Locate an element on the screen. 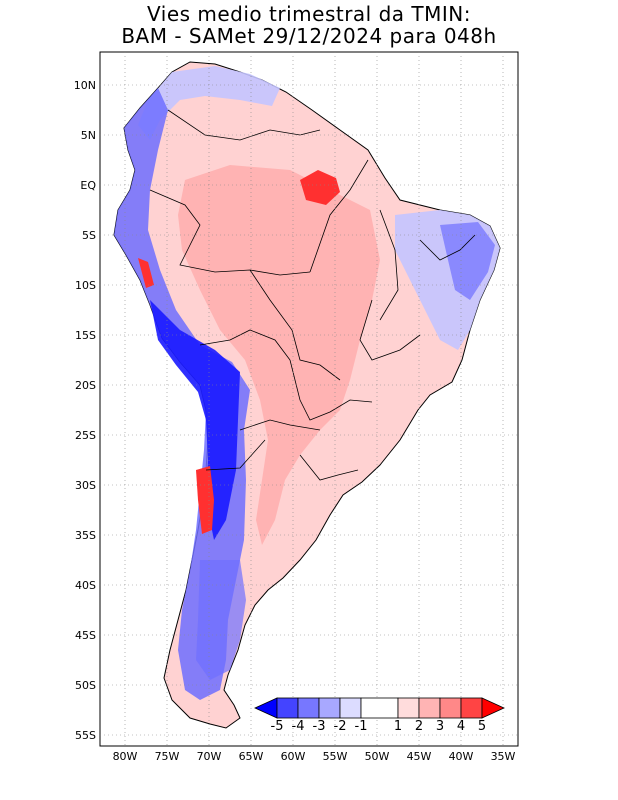  lat-label-eq: EQ is located at coordinates (88, 185).